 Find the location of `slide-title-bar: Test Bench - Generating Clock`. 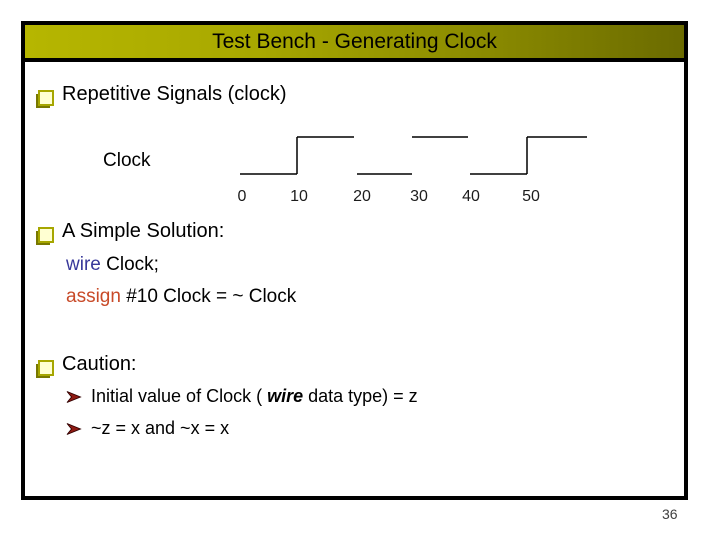

slide-title-bar: Test Bench - Generating Clock is located at coordinates (354, 41).